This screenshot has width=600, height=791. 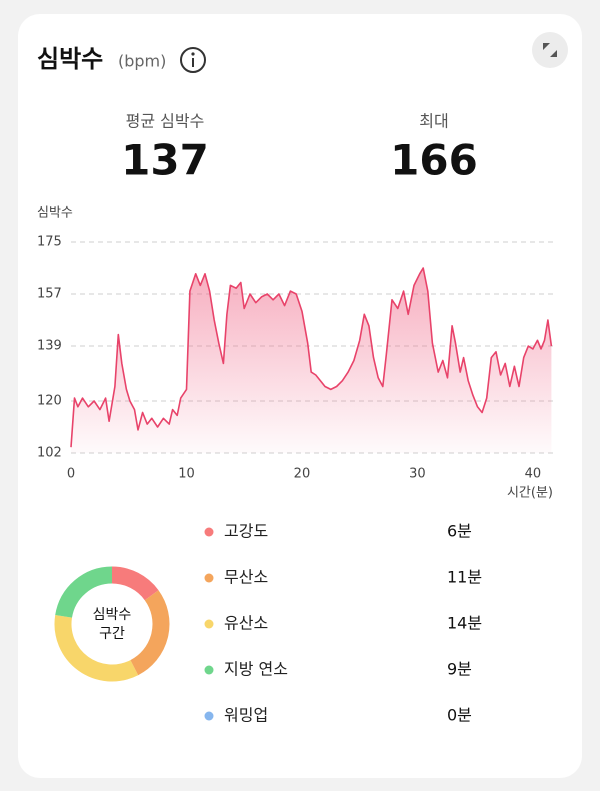 I want to click on legend-name: 지방 연소, so click(x=256, y=669).